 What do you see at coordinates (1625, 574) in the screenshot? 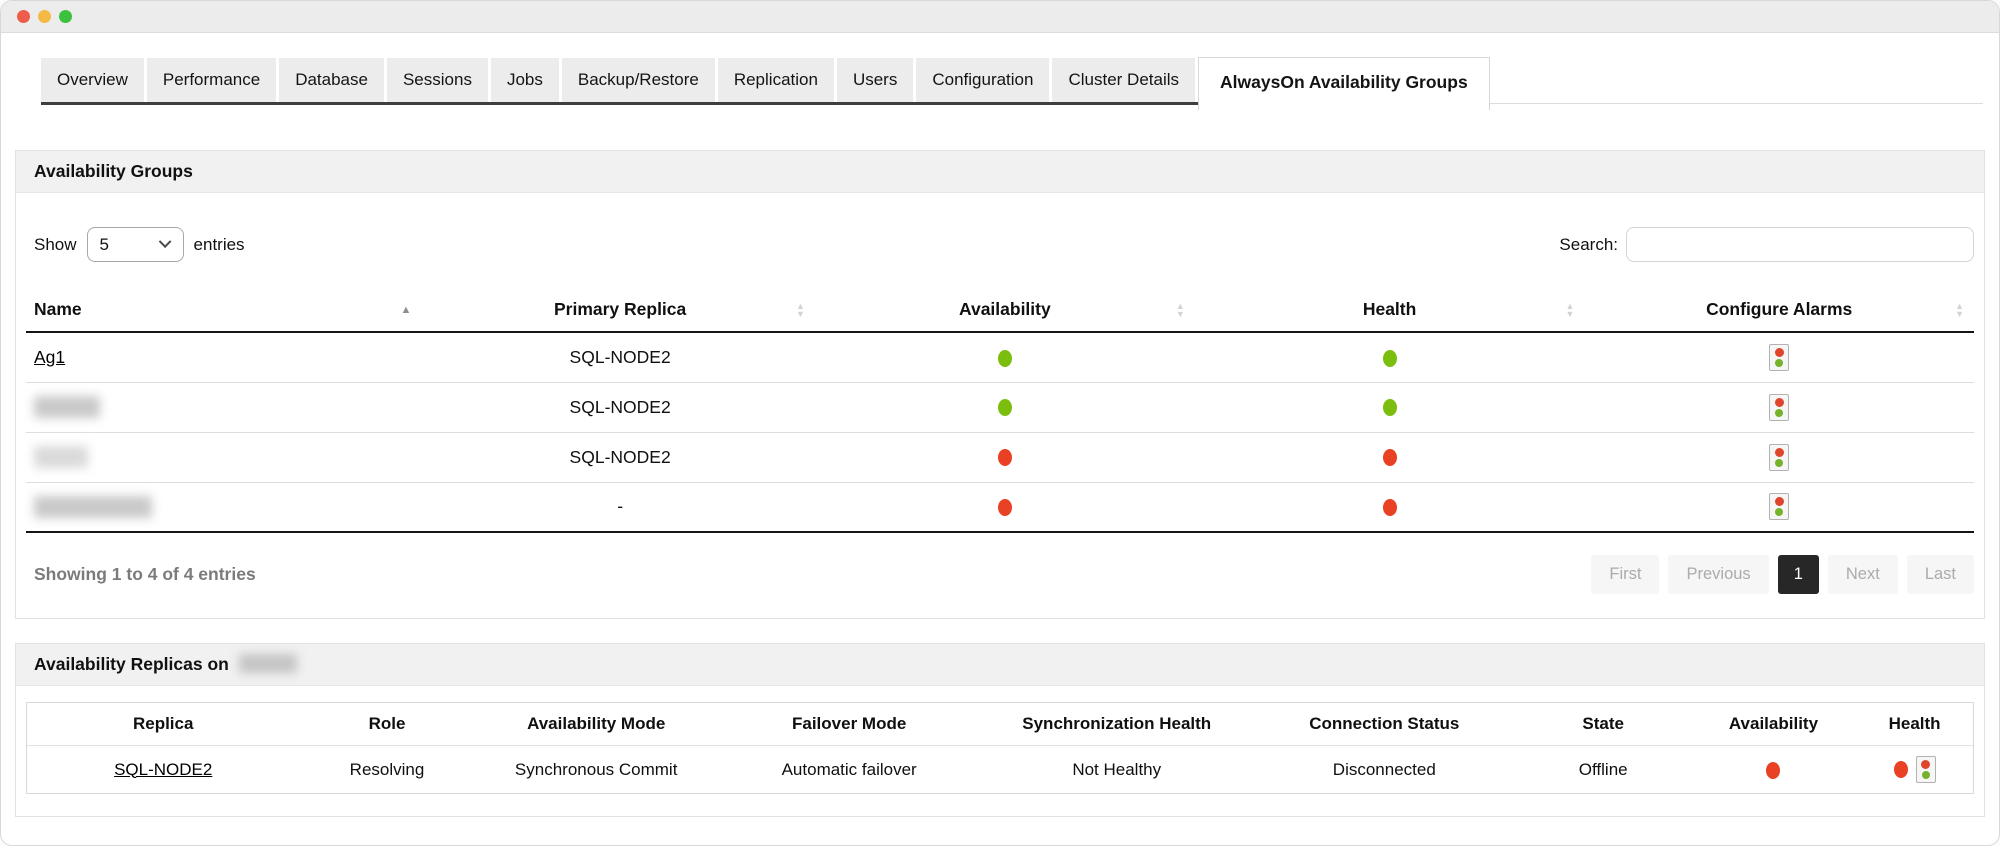
I see `pagination-first-button: First` at bounding box center [1625, 574].